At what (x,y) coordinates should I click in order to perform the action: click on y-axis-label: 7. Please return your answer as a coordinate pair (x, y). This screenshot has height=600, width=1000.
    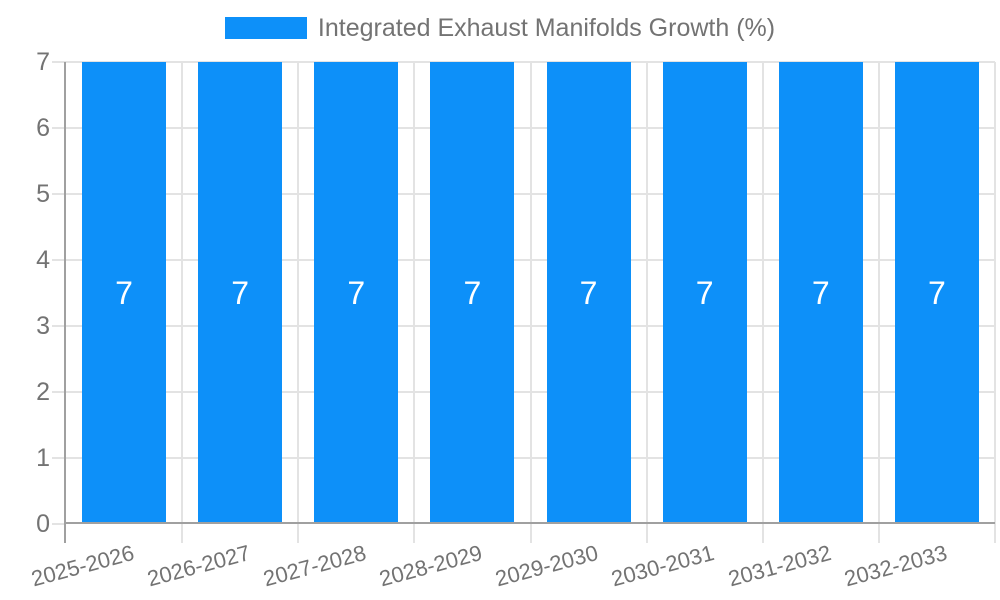
    Looking at the image, I should click on (43, 62).